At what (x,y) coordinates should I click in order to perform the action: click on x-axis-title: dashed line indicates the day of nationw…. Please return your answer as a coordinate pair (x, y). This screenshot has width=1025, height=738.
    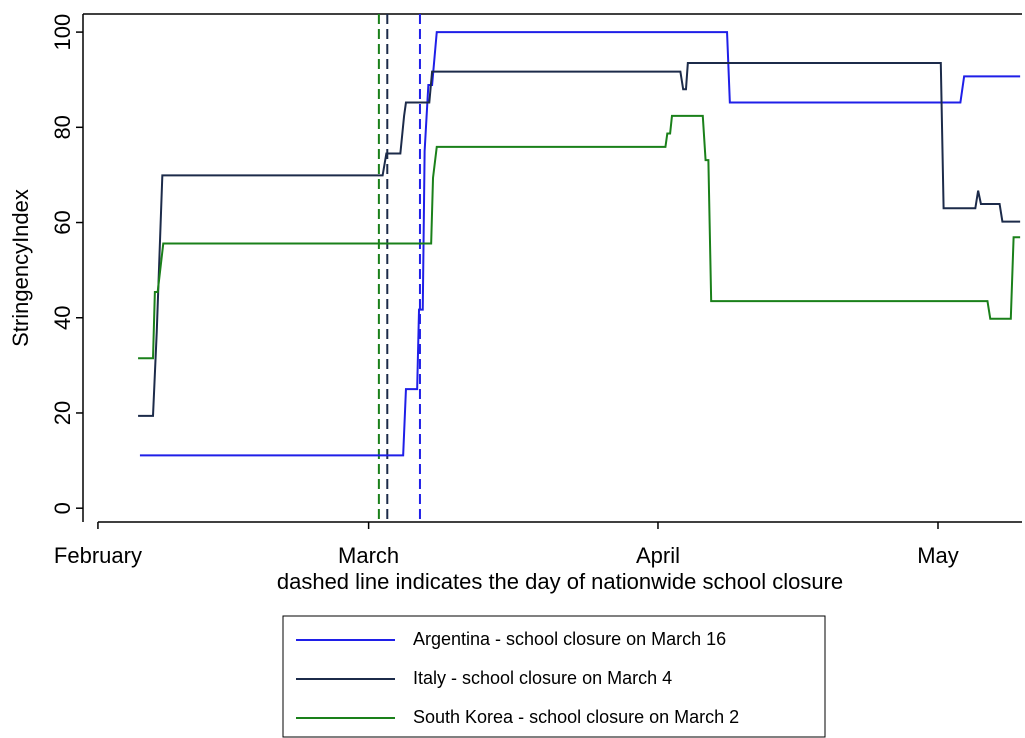
    Looking at the image, I should click on (560, 581).